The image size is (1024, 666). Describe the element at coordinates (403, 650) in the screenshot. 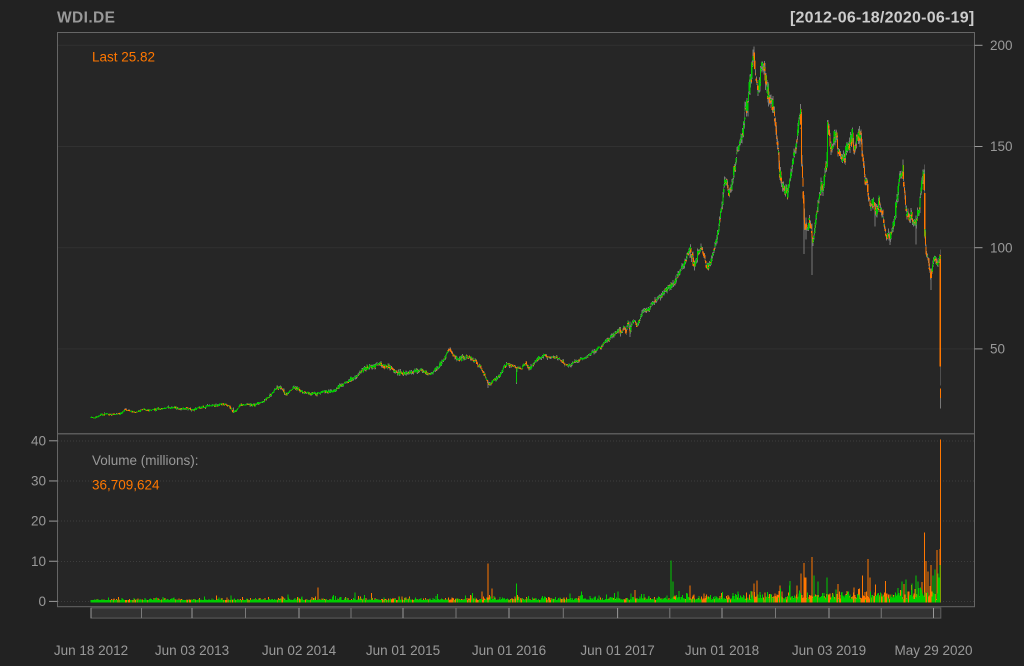

I see `svg-text: Jun 01 2015` at that location.